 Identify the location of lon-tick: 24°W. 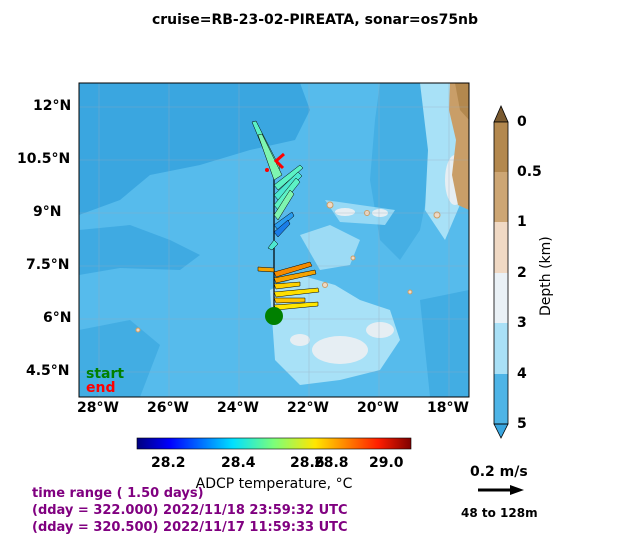
(238, 408).